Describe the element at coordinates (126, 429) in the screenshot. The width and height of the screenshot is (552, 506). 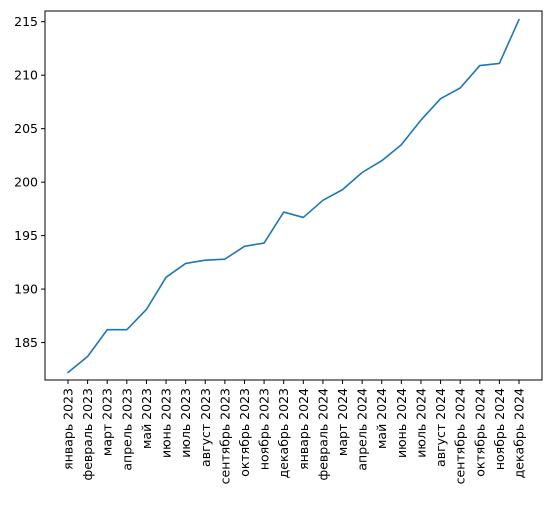
I see `x-tick-label: апрель 2023` at that location.